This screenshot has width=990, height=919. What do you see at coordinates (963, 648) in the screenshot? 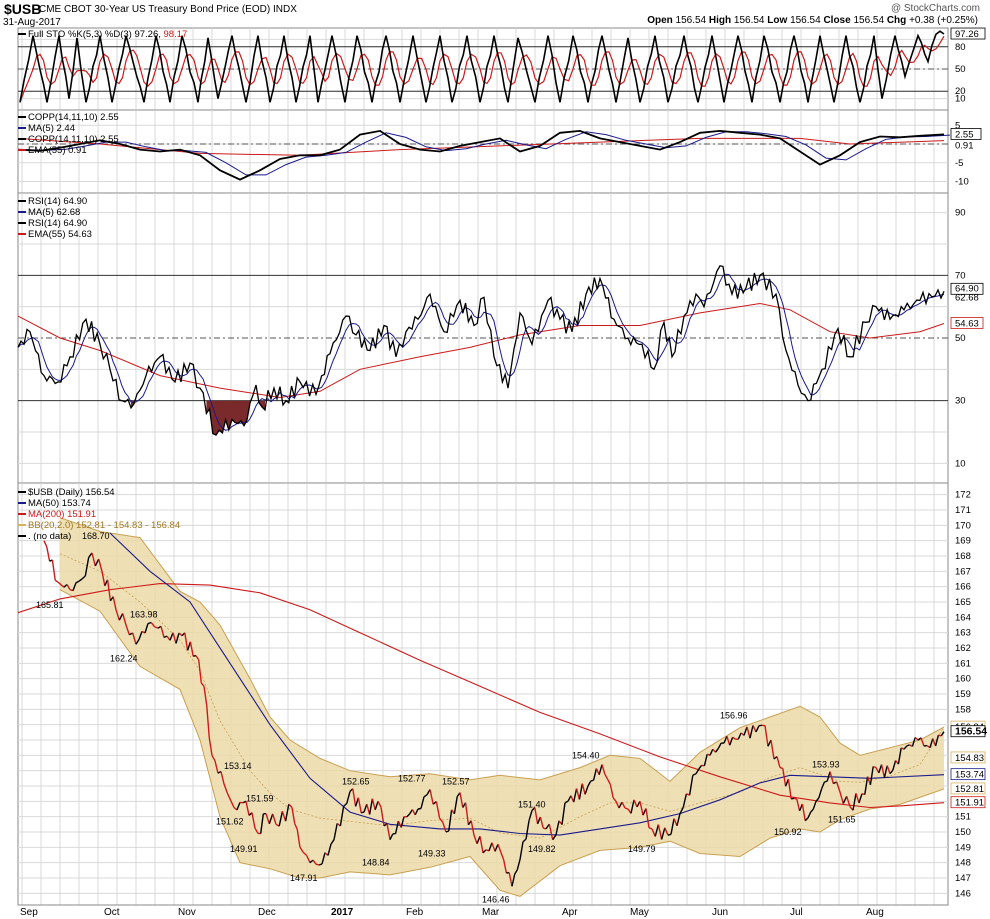
I see `price-tick-label: 162` at bounding box center [963, 648].